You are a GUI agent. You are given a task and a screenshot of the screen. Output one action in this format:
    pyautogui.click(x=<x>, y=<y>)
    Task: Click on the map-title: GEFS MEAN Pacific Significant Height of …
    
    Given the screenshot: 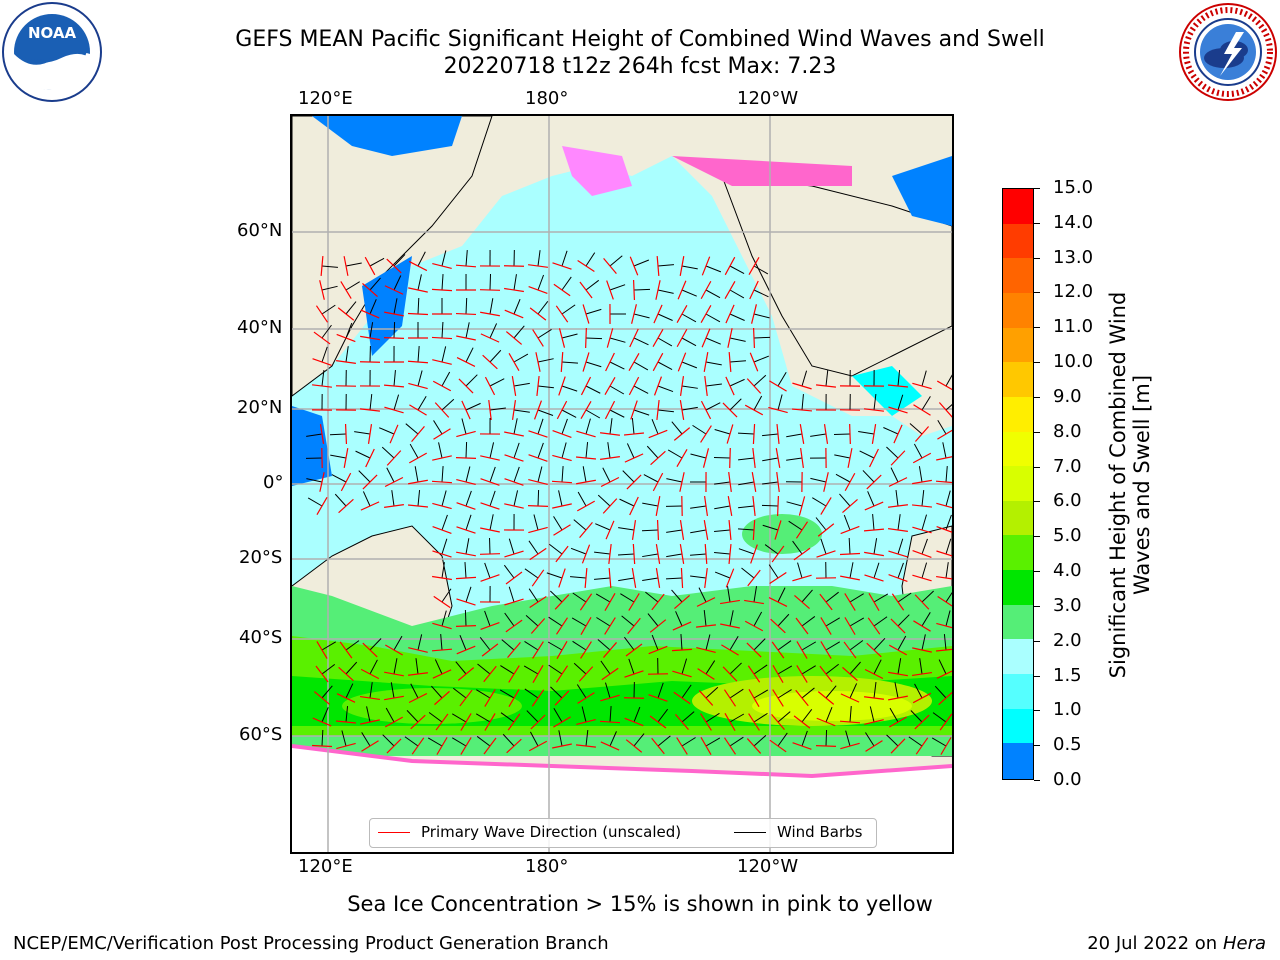 What is the action you would take?
    pyautogui.click(x=640, y=39)
    